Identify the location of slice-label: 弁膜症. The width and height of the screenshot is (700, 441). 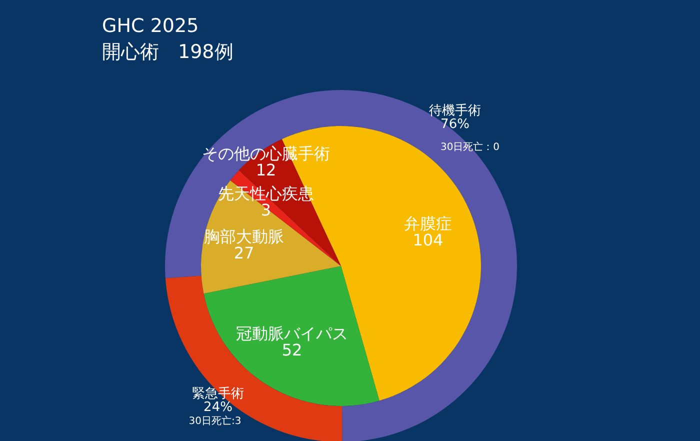
(428, 223).